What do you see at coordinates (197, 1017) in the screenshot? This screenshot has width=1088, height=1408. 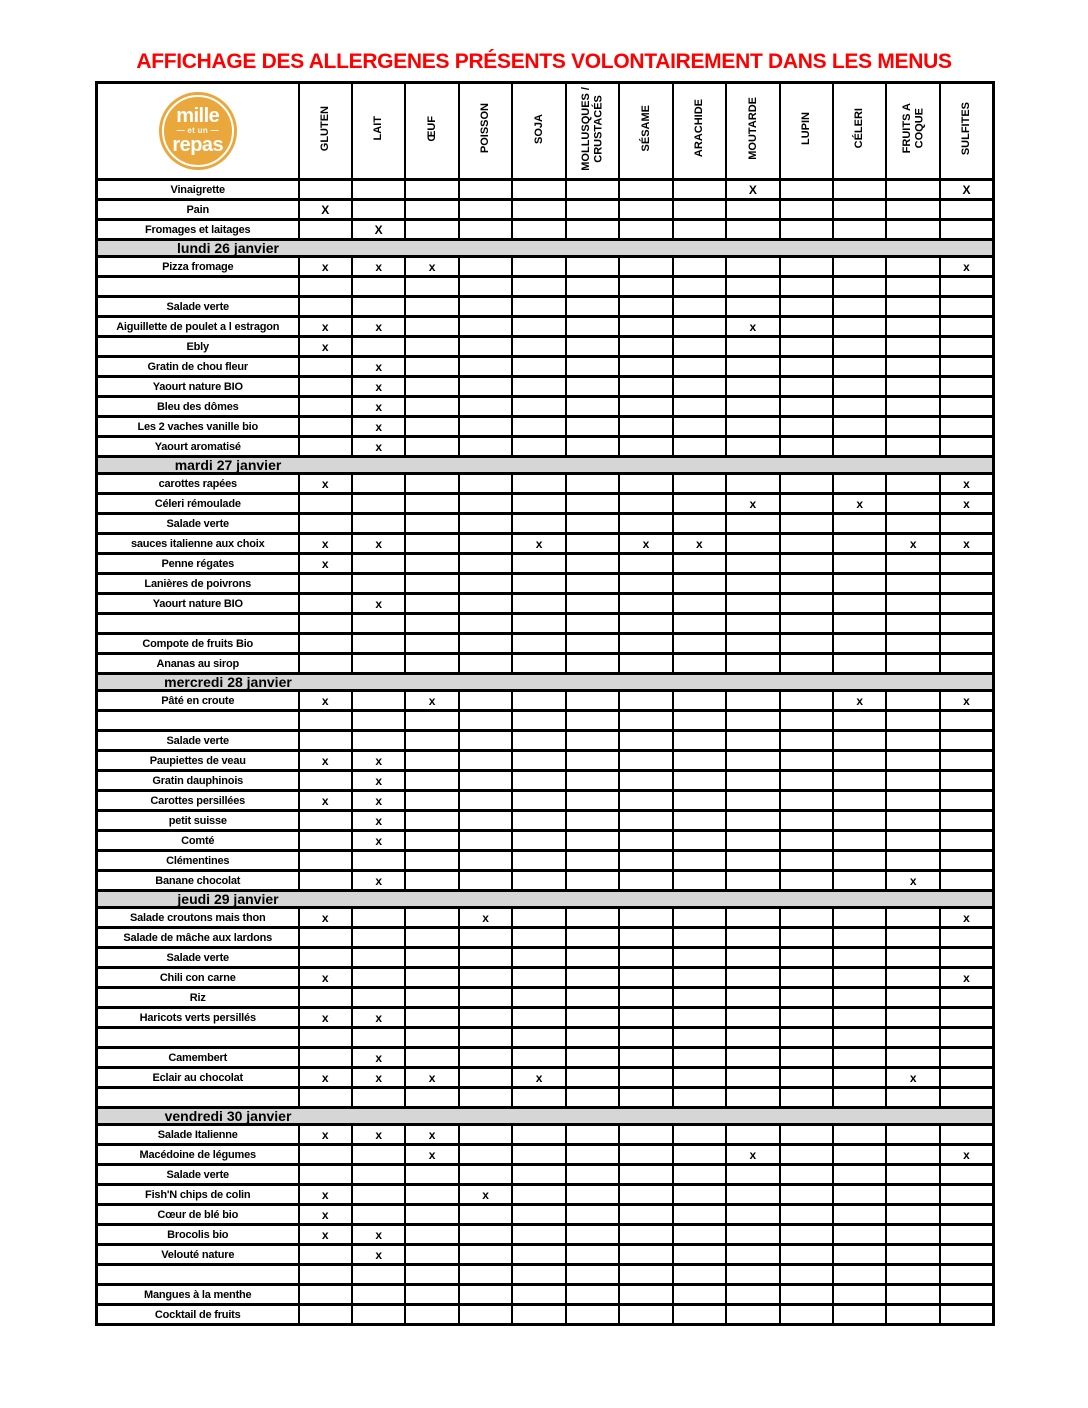 I see `menu-item-label: Haricots verts persillés` at bounding box center [197, 1017].